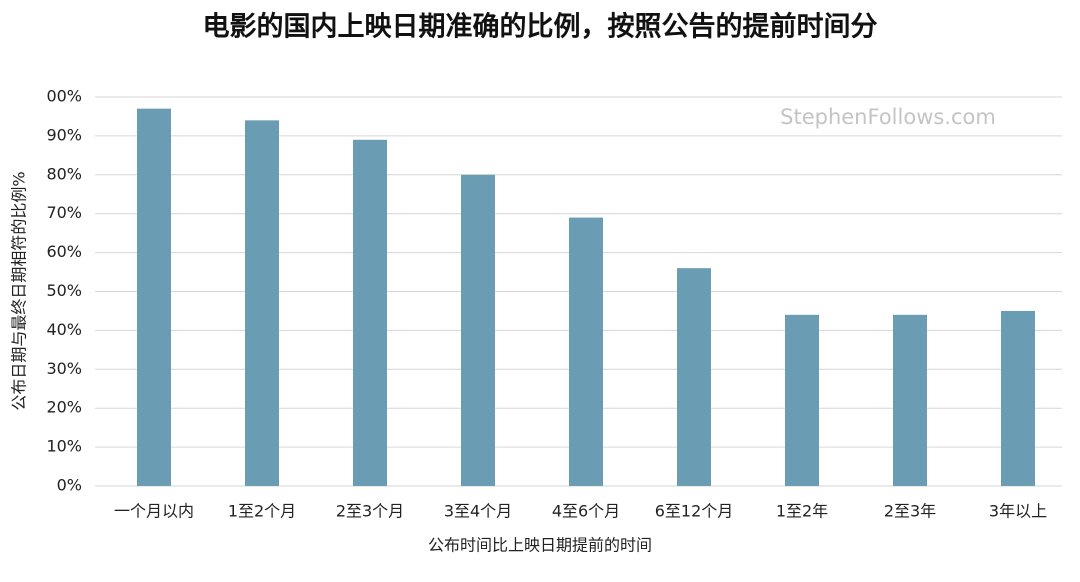  I want to click on y-tick-label: 70%, so click(64, 212).